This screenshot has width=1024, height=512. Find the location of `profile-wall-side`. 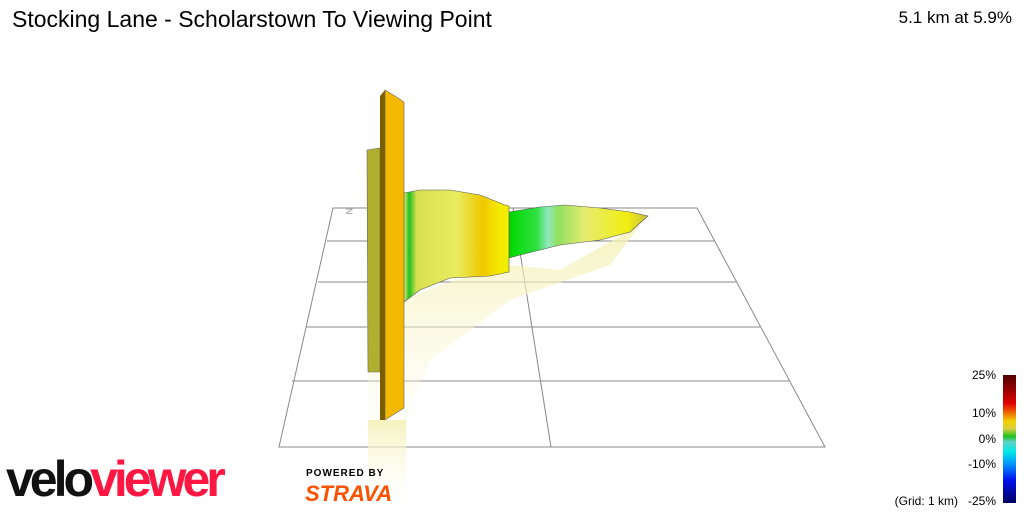

profile-wall-side is located at coordinates (382, 255).